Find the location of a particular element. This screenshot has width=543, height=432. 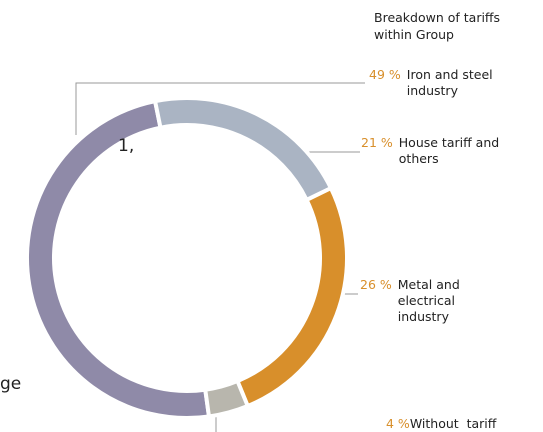

text-fragment: ge is located at coordinates (11, 384).